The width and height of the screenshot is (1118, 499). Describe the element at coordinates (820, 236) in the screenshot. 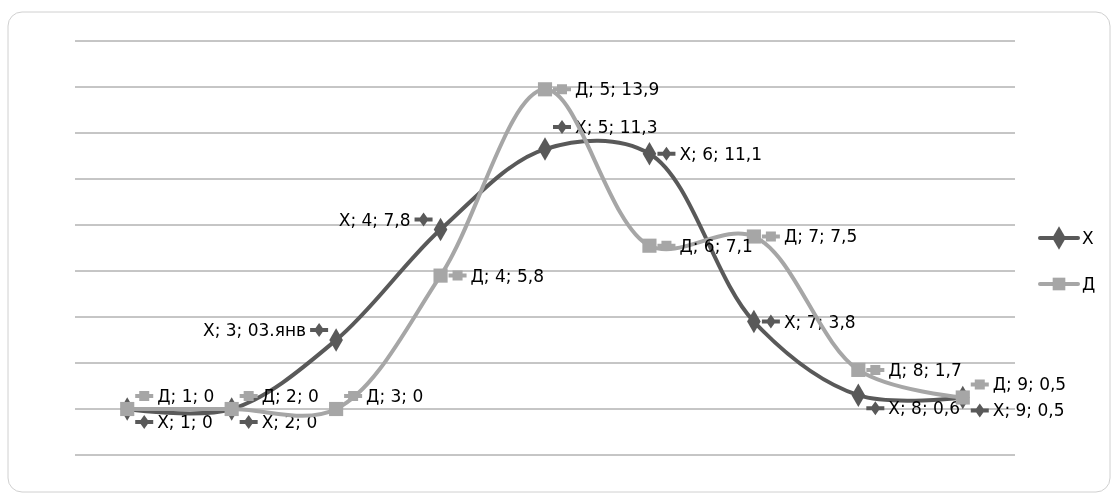

I see `data-label: Д; 7; 7,5` at that location.